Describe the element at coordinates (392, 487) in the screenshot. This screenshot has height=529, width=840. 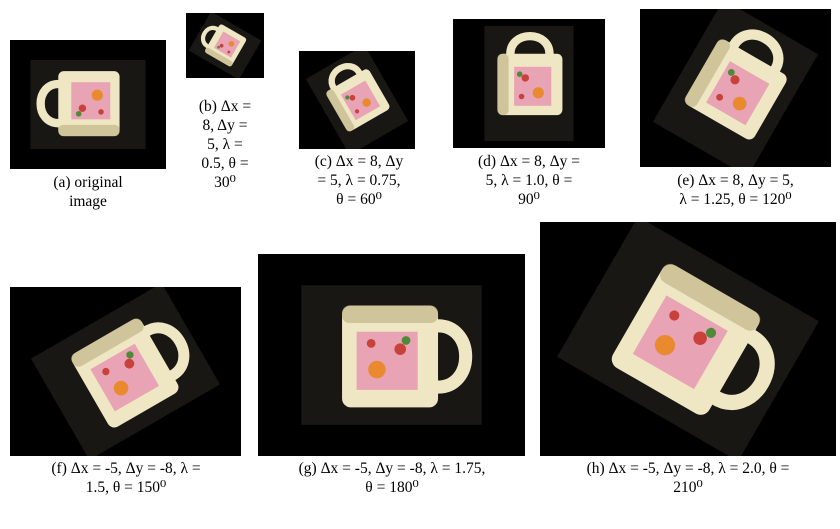
I see `caption-line: θ = 180⁰` at that location.